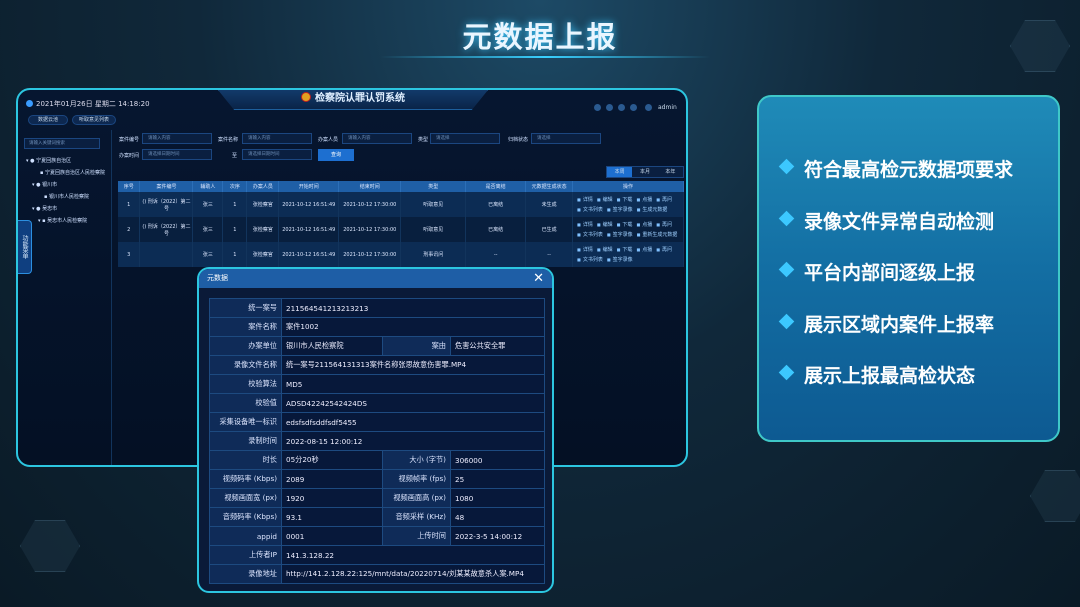 The image size is (1080, 607). What do you see at coordinates (245, 498) in the screenshot?
I see `field-label-width: 视频画面宽 (px)` at bounding box center [245, 498].